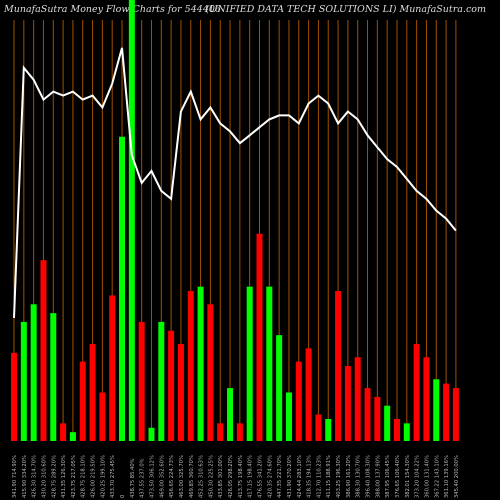  What do you see at coordinates (319, 476) in the screenshot?
I see `x-tick-label: 412.70 110.23%` at bounding box center [319, 476].